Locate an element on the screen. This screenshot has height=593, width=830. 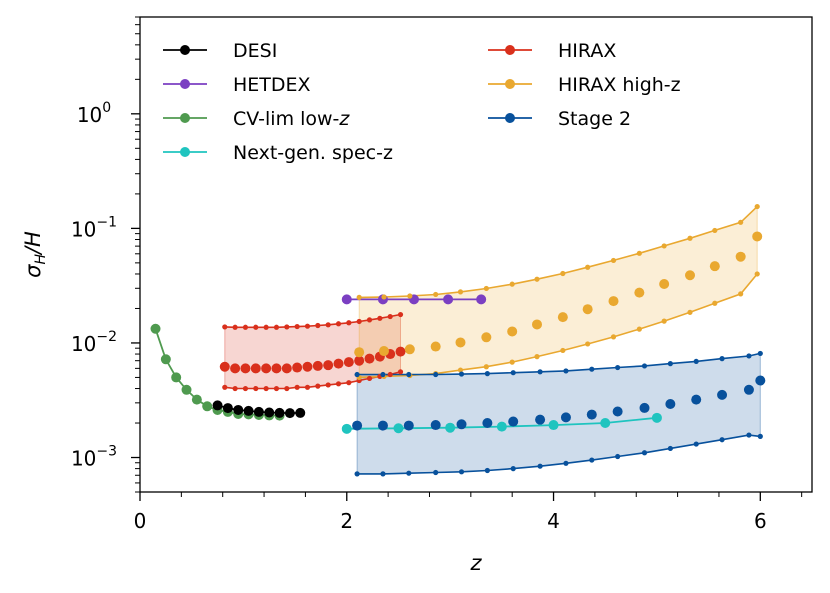
y-tick-label: 10⁻¹ is located at coordinates (94, 227).